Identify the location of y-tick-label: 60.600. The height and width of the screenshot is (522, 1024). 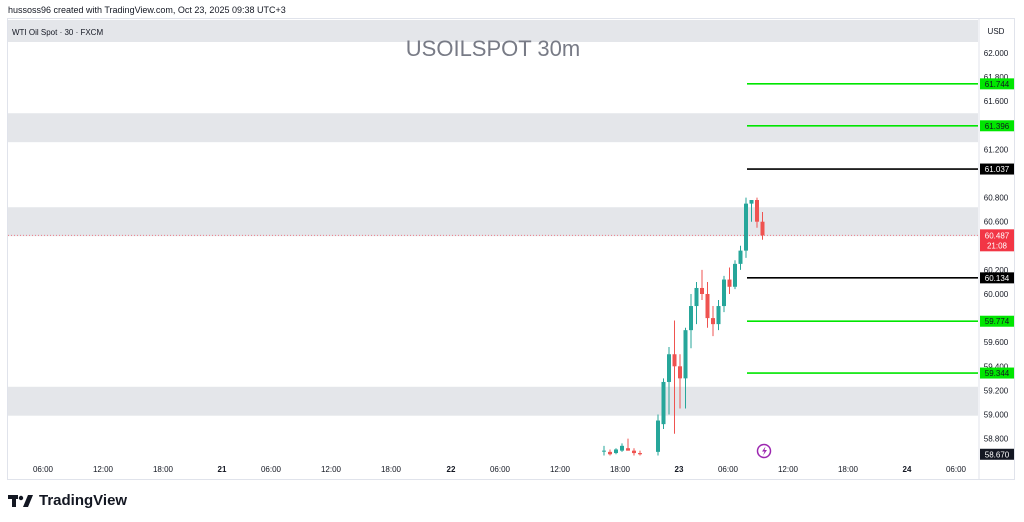
(996, 222).